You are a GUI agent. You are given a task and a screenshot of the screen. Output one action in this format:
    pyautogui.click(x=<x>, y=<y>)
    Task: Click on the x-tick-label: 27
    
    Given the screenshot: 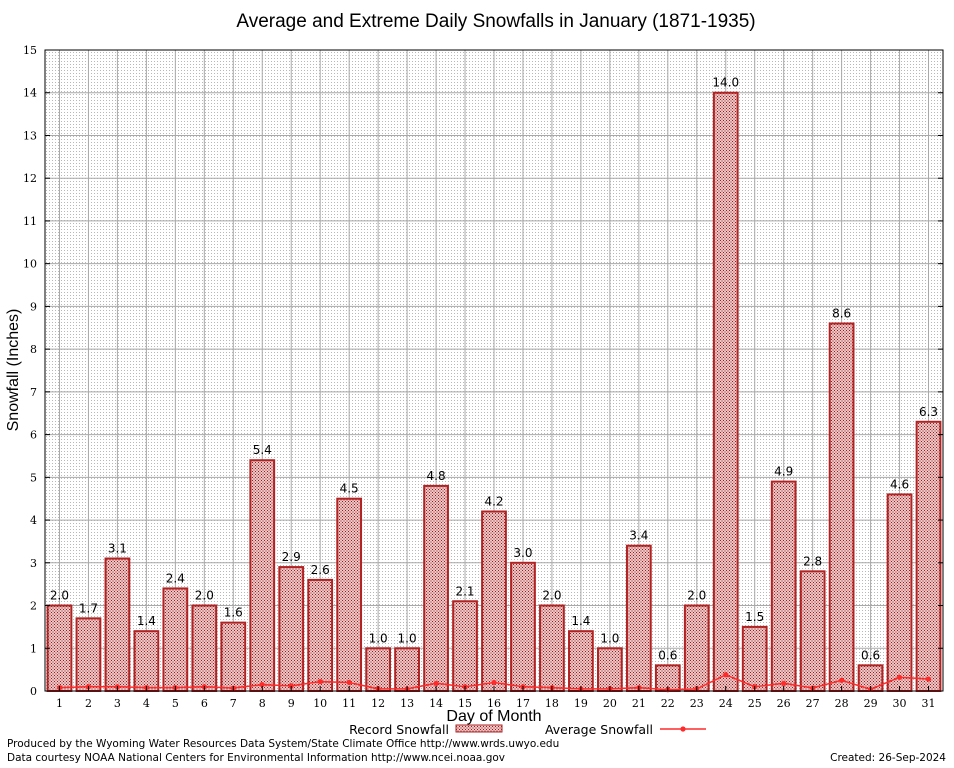 What is the action you would take?
    pyautogui.click(x=813, y=703)
    